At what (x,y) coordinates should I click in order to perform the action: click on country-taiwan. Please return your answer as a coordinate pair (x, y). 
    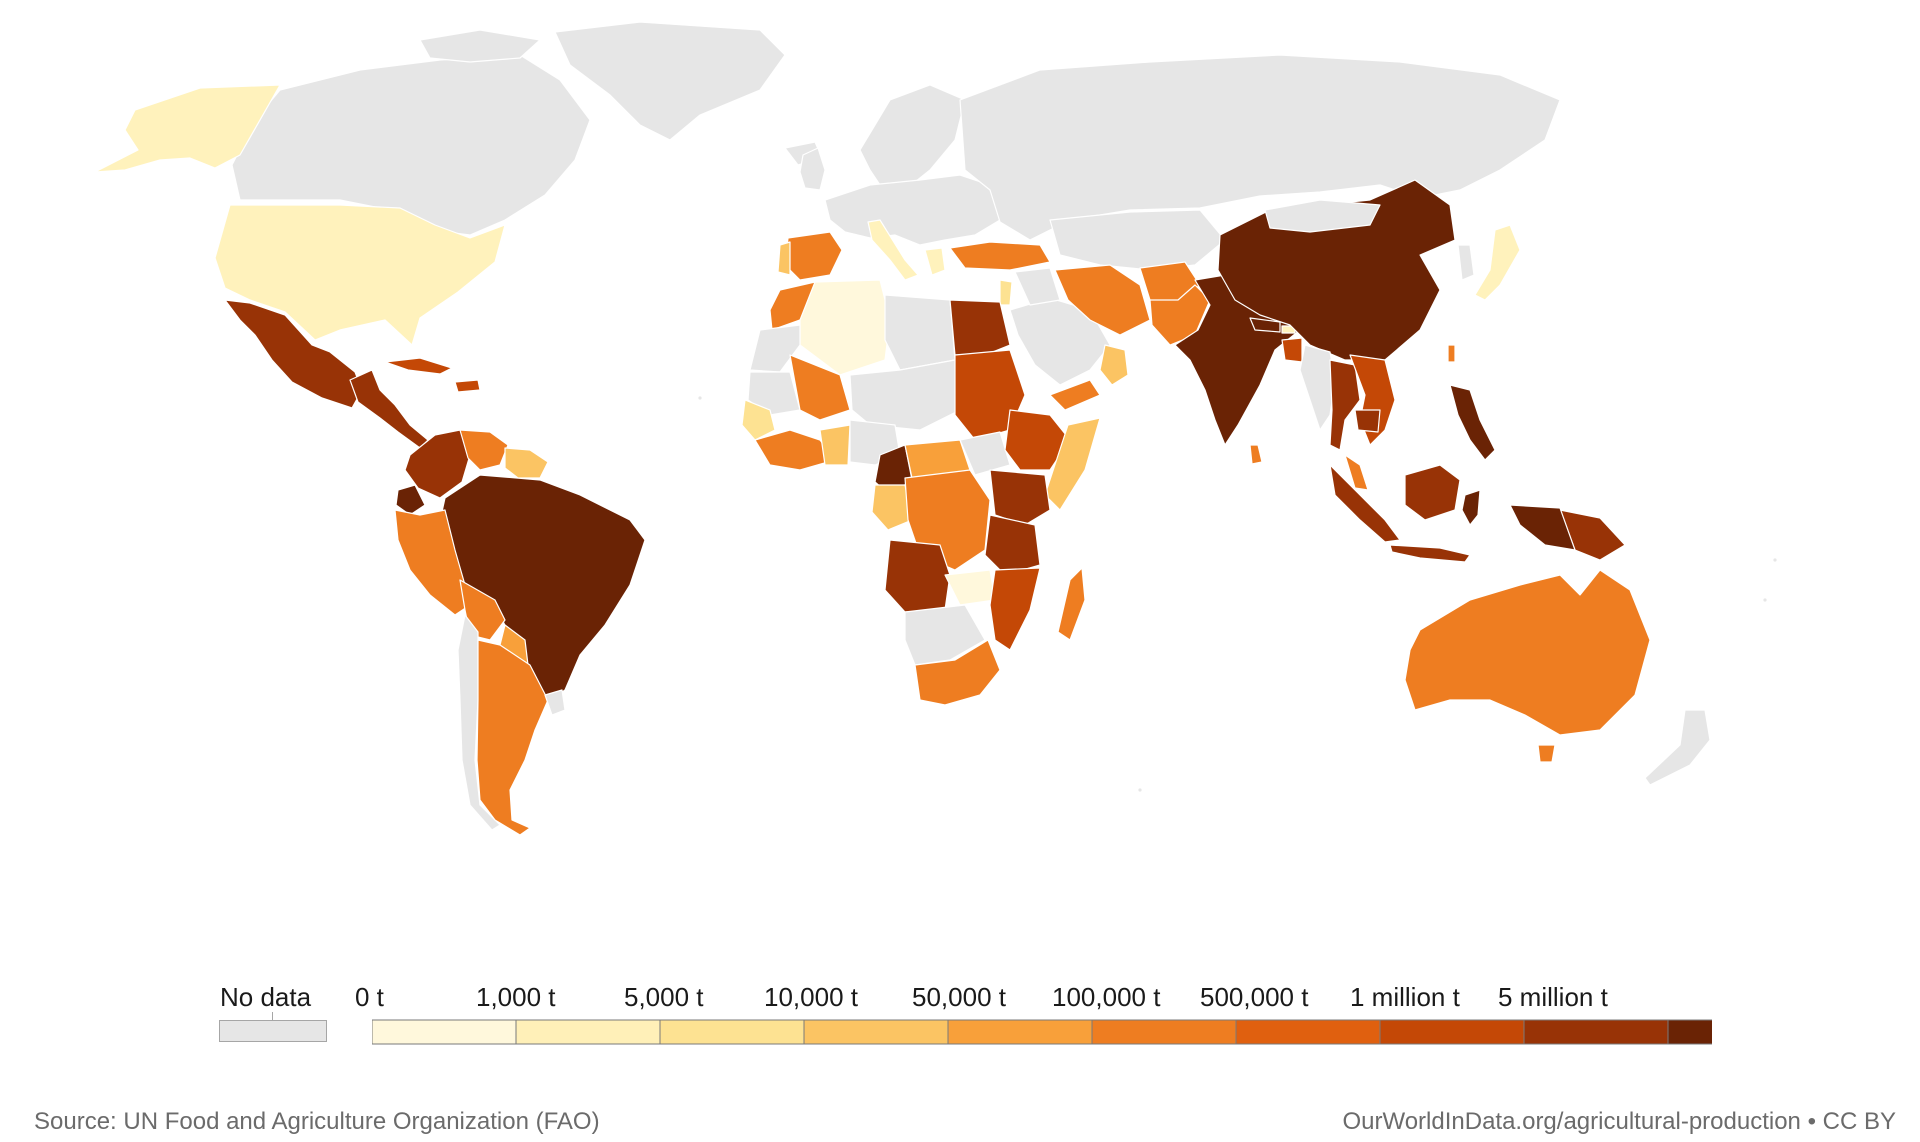
    Looking at the image, I should click on (1451, 353).